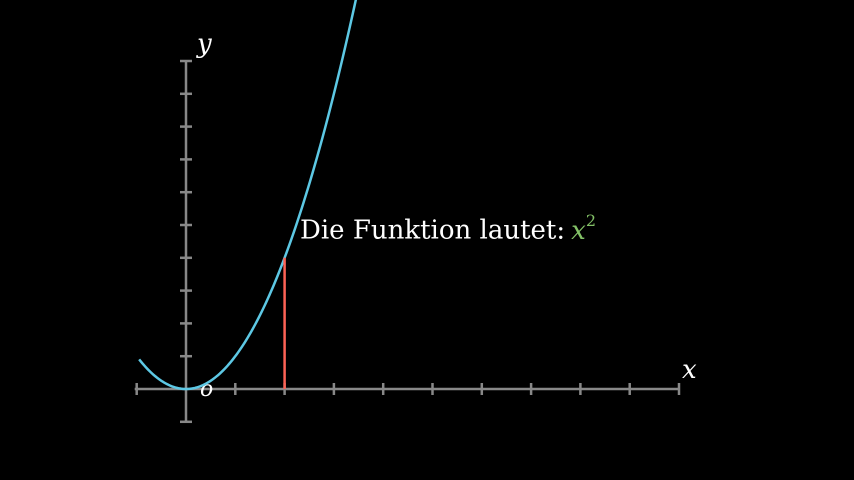  I want to click on x-axis-label: x, so click(689, 370).